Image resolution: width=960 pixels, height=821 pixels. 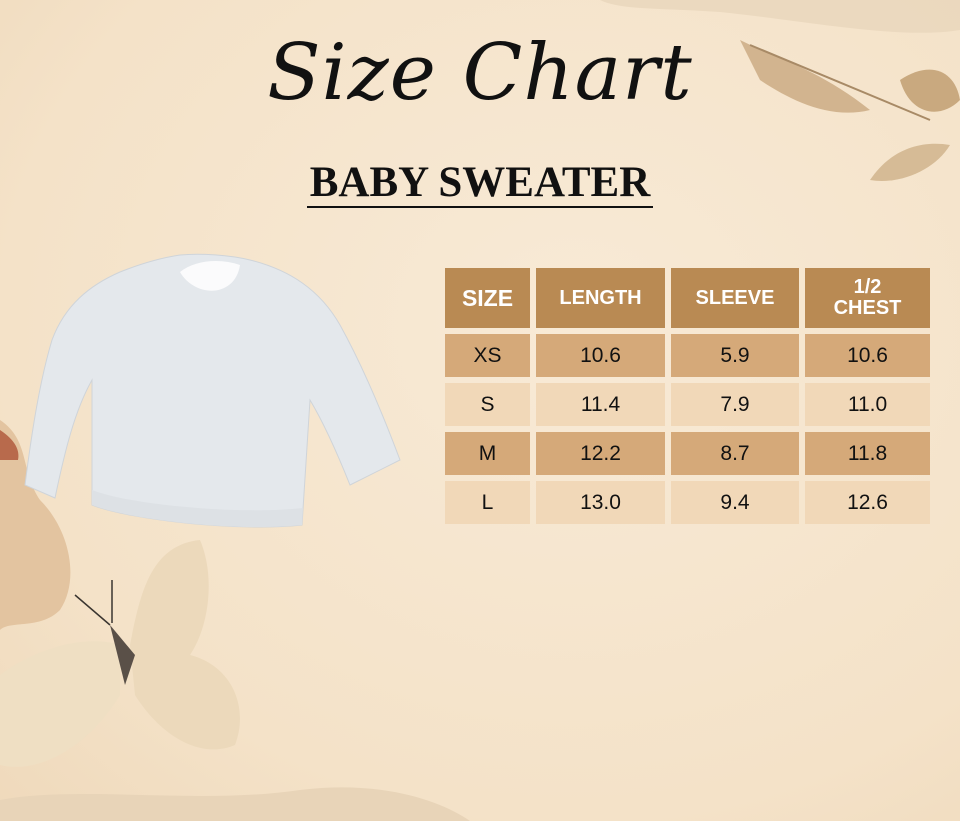 I want to click on paper-butterfly-decoration, so click(x=120, y=653).